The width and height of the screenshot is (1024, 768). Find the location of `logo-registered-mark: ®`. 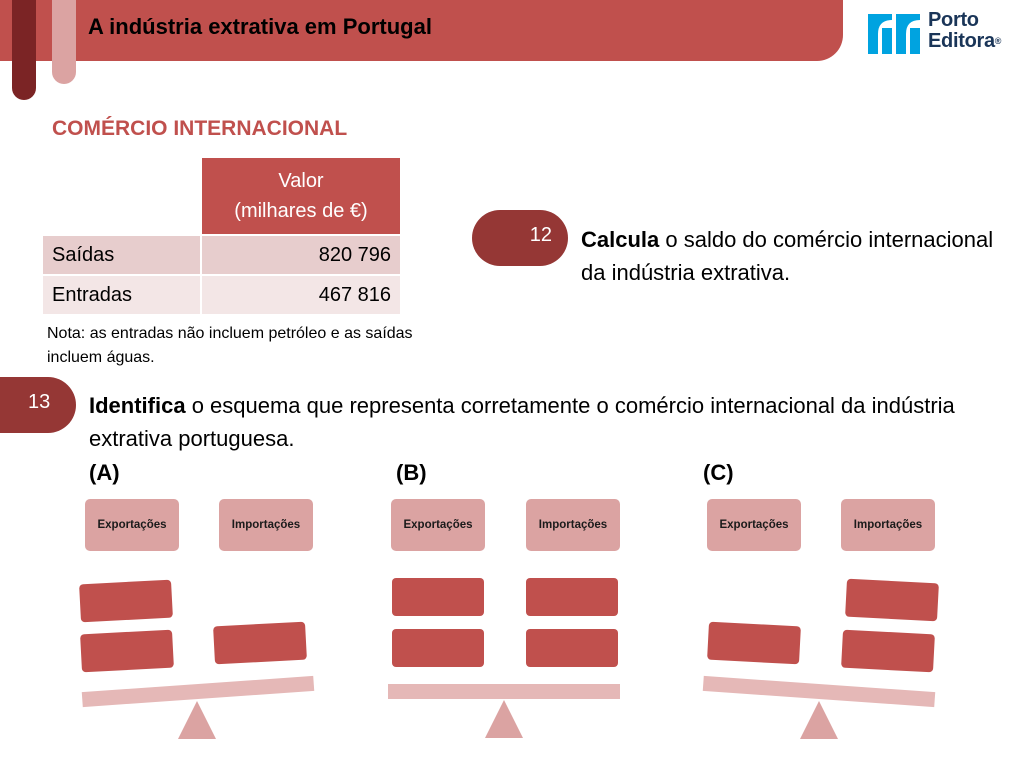

logo-registered-mark: ® is located at coordinates (998, 41).